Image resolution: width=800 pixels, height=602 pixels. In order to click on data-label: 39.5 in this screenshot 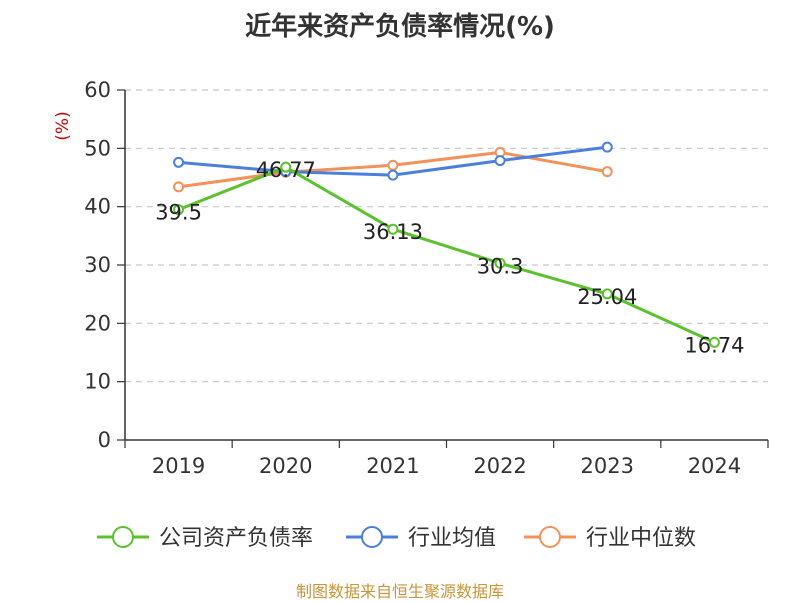, I will do `click(178, 213)`.